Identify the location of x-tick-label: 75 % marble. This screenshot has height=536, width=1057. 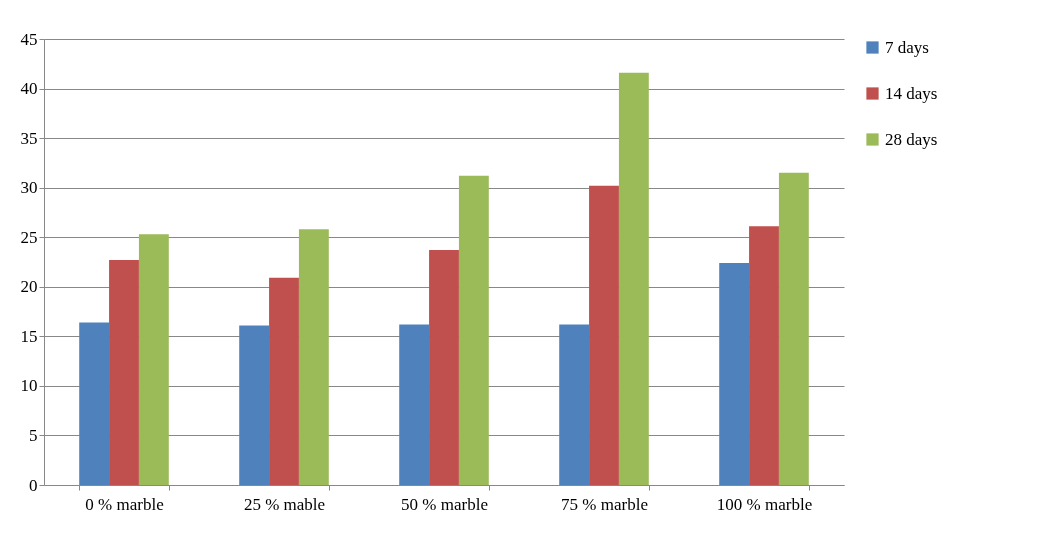
(604, 504).